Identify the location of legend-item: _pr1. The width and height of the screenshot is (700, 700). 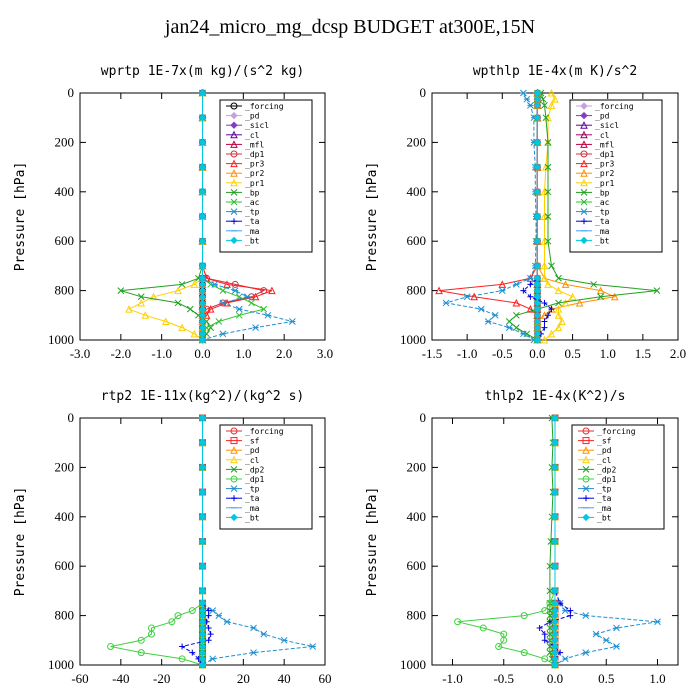
(595, 183).